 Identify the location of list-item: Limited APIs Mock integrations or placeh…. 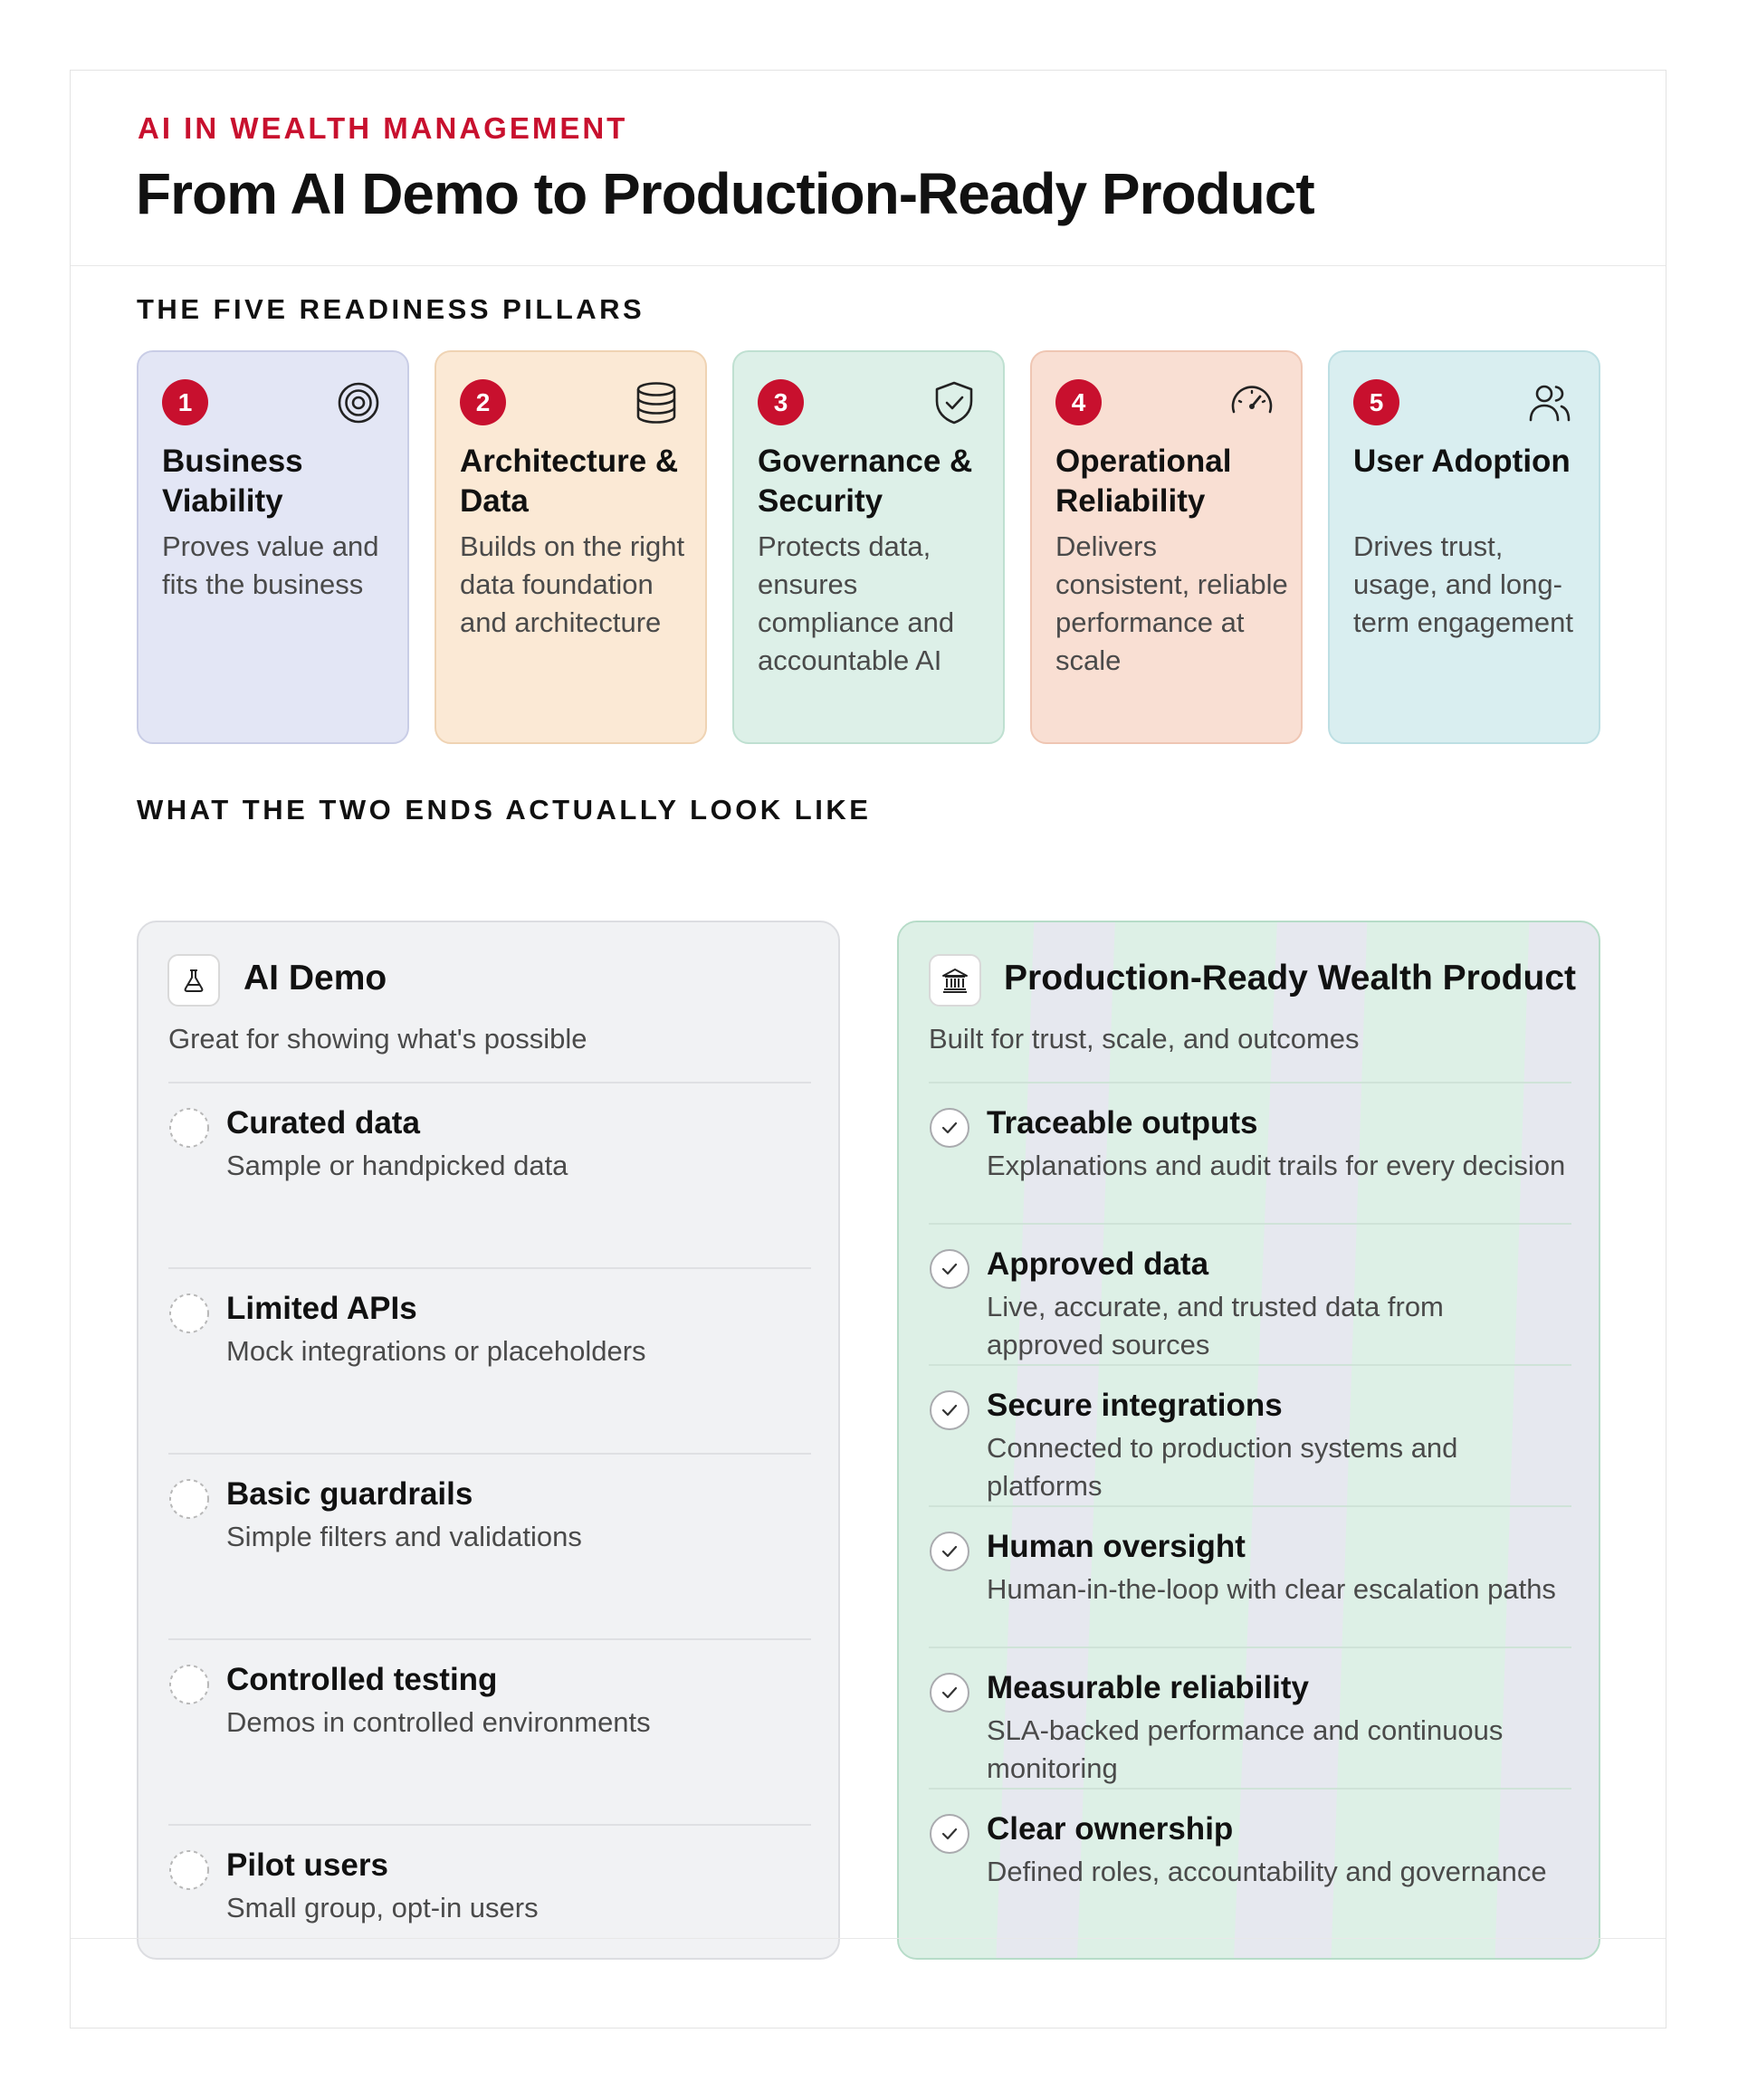
(489, 1317).